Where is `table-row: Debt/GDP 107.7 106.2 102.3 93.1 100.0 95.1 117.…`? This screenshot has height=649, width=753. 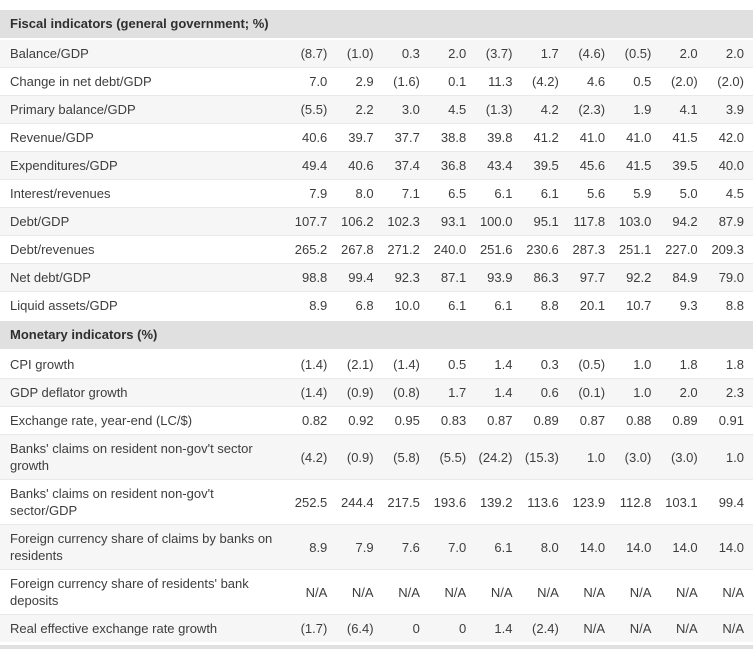 table-row: Debt/GDP 107.7 106.2 102.3 93.1 100.0 95.1 117.… is located at coordinates (376, 221).